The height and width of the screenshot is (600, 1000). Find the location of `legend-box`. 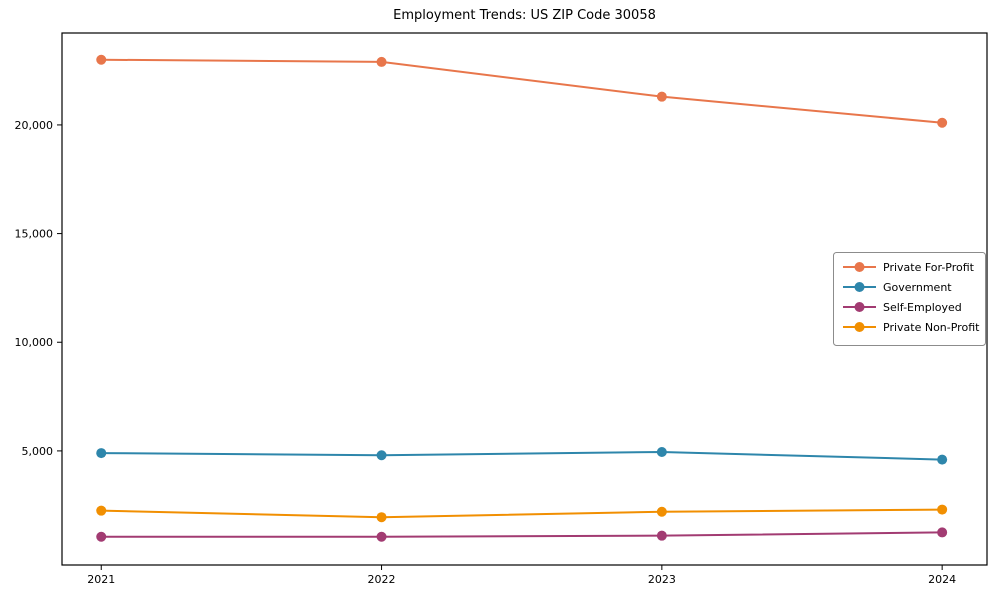

legend-box is located at coordinates (909, 299).